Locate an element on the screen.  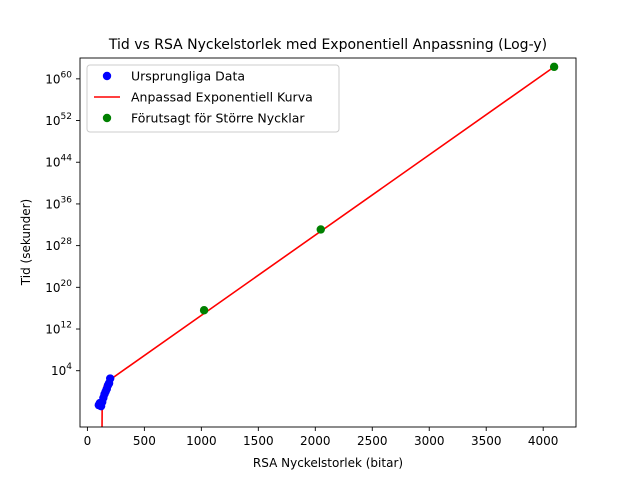
y-axis-label: Tid (sekunder) is located at coordinates (26, 242).